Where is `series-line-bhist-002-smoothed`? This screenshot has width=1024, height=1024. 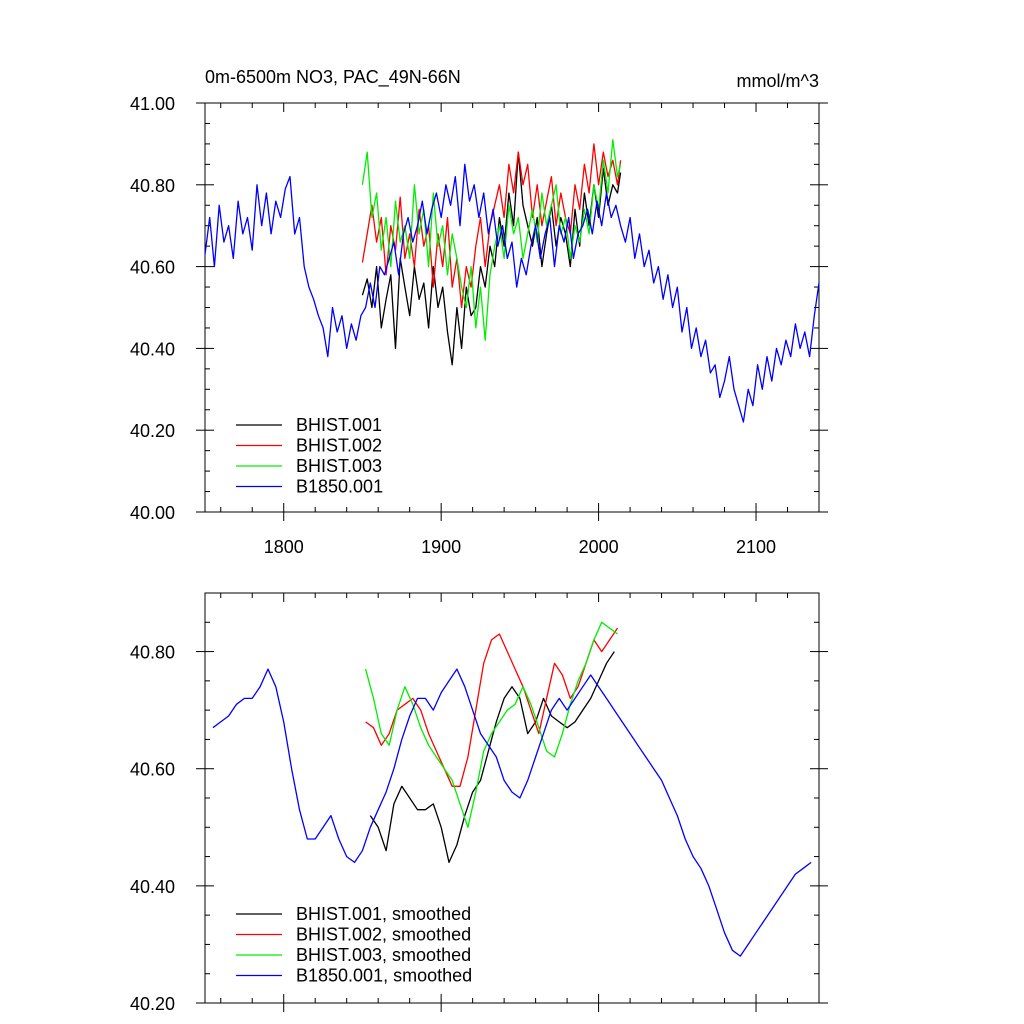
series-line-bhist-002-smoothed is located at coordinates (492, 707).